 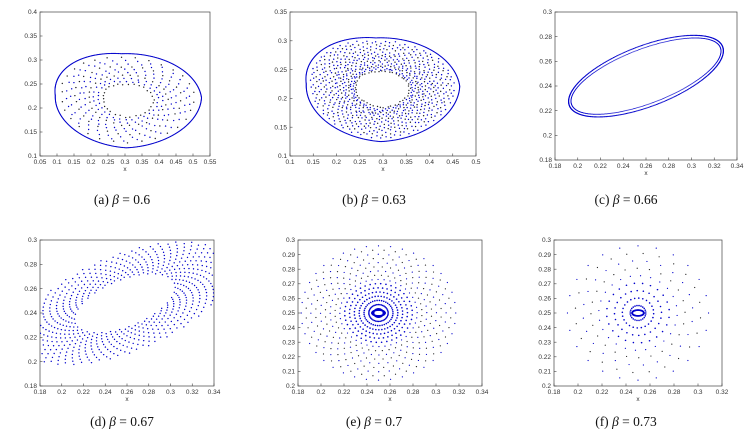 What do you see at coordinates (320, 392) in the screenshot?
I see `x-tick-label: 0.2` at bounding box center [320, 392].